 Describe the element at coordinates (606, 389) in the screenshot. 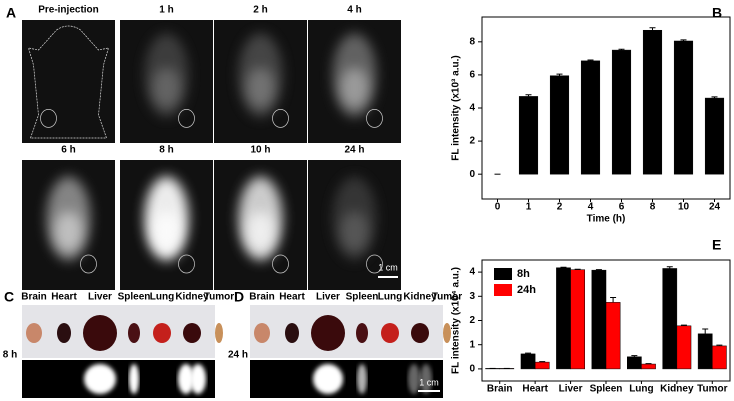

I see `x-tick-label: Spleen` at that location.